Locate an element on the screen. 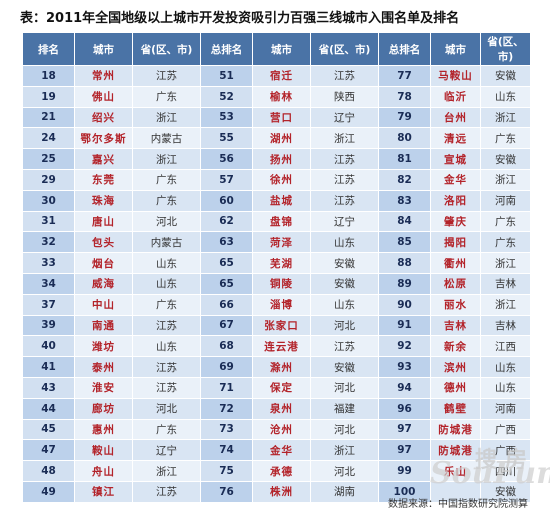 This screenshot has width=550, height=515. total-rank-cell: 57 is located at coordinates (226, 179).